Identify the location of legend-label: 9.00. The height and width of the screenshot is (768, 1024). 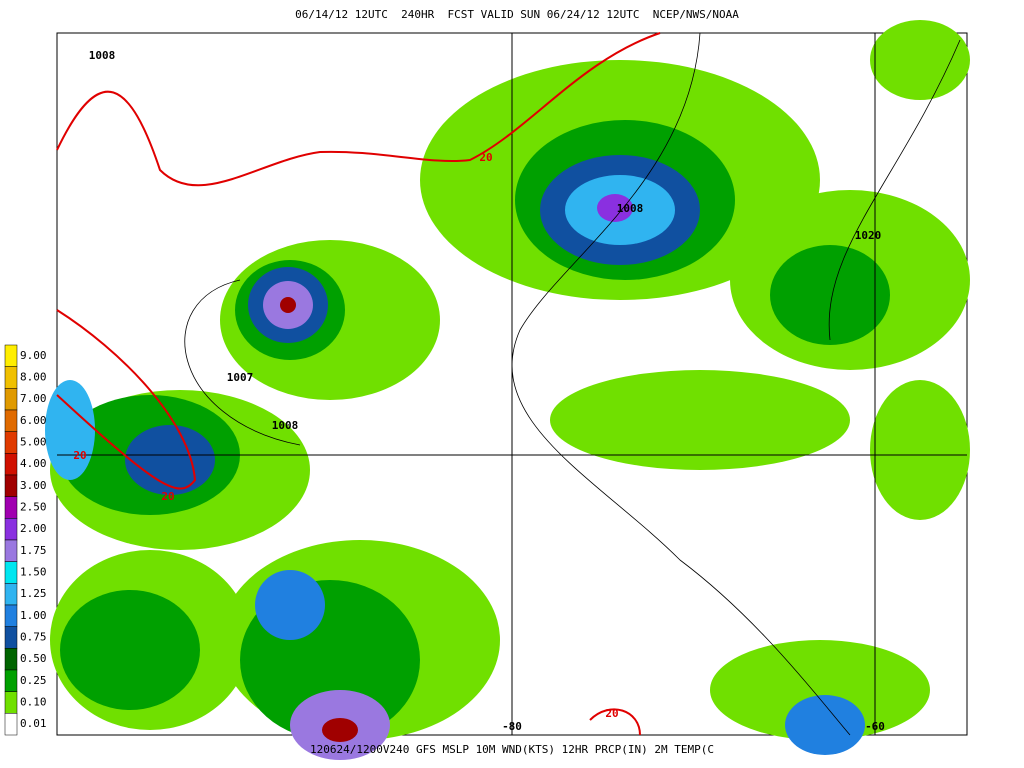
(33, 355).